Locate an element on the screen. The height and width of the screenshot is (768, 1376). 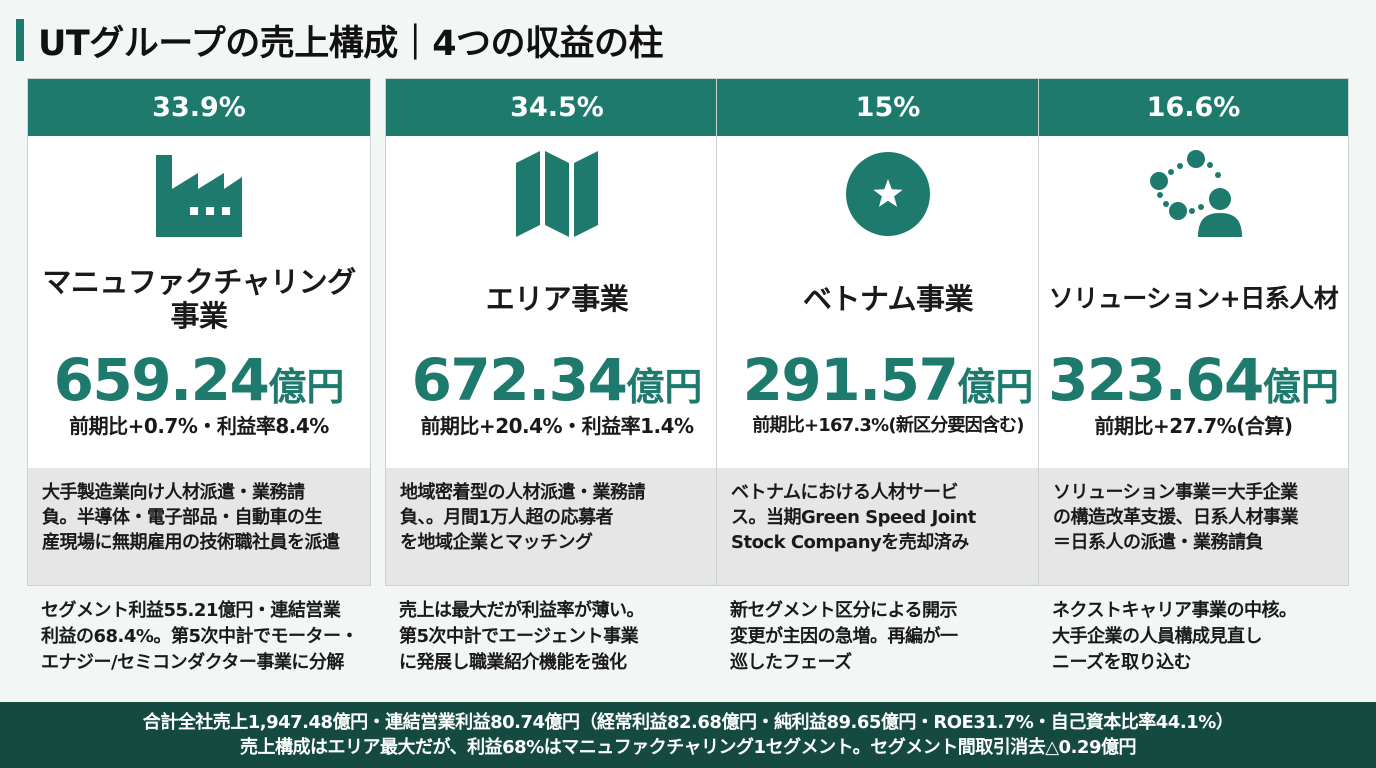
title-bar: UTグループの売上構成｜4つの収益の柱 is located at coordinates (340, 40).